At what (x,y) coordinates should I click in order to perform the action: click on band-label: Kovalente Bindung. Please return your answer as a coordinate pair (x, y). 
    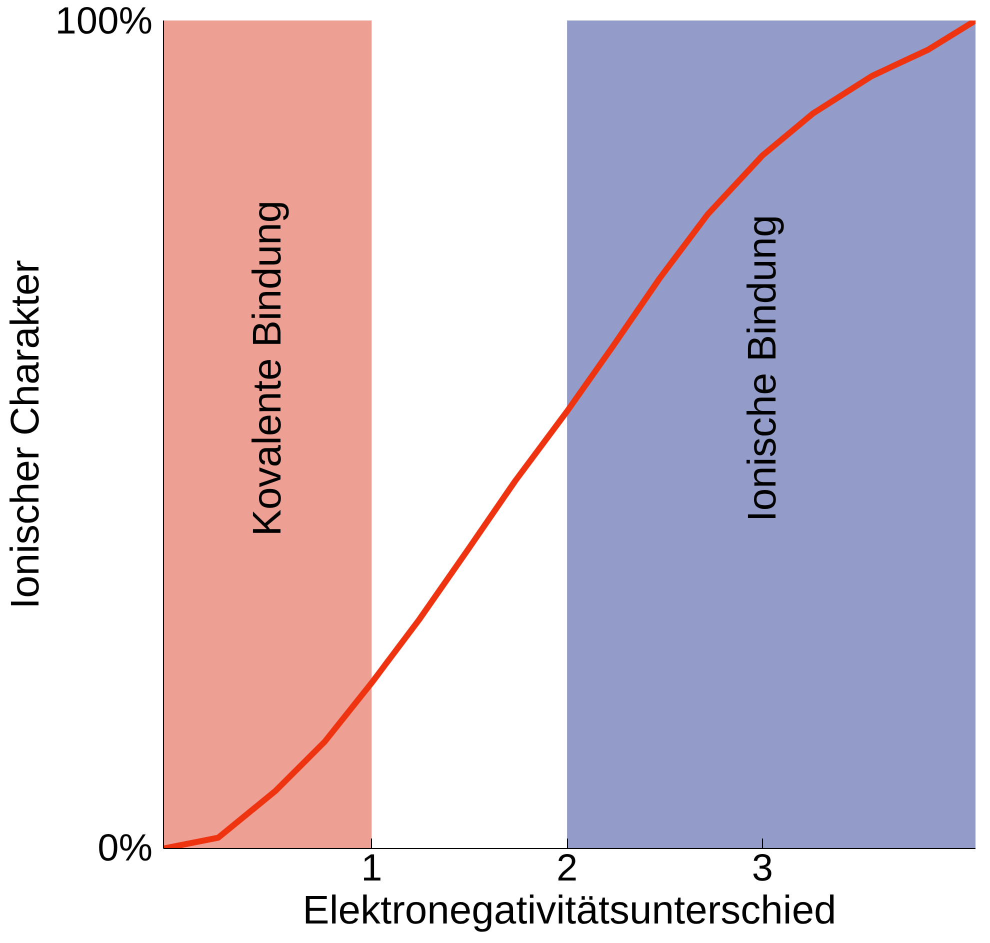
    Looking at the image, I should click on (268, 368).